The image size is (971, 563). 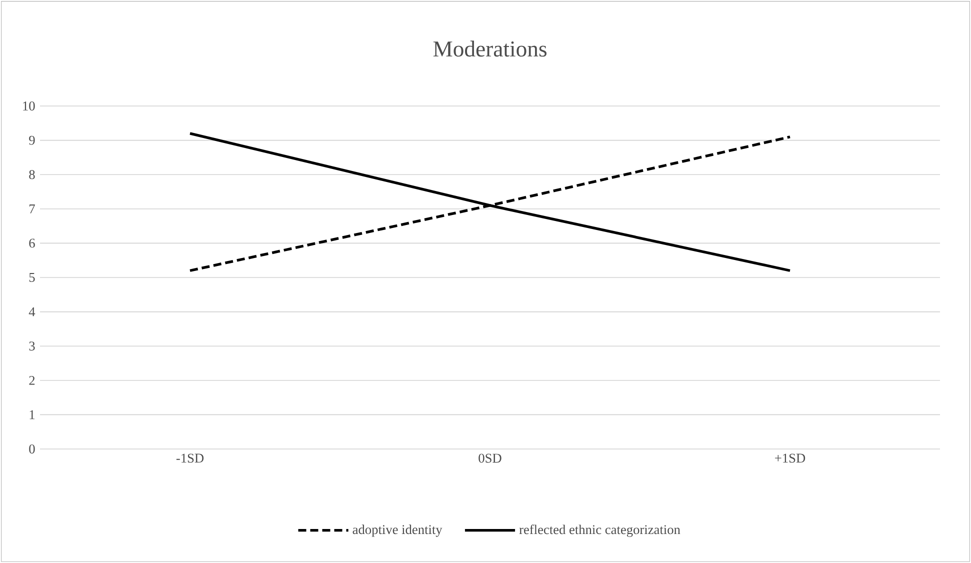 What do you see at coordinates (32, 311) in the screenshot?
I see `y-tick-label: 4` at bounding box center [32, 311].